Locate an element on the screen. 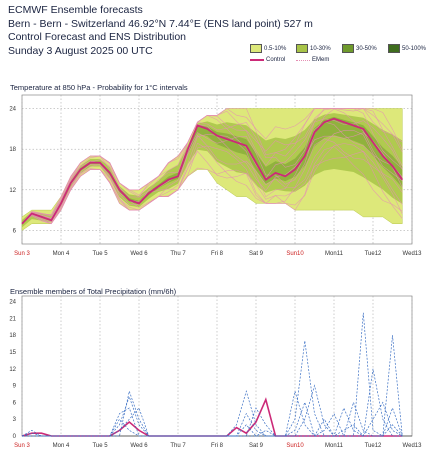 The image size is (440, 460). precip-y-tick-label: 21 is located at coordinates (12, 319).